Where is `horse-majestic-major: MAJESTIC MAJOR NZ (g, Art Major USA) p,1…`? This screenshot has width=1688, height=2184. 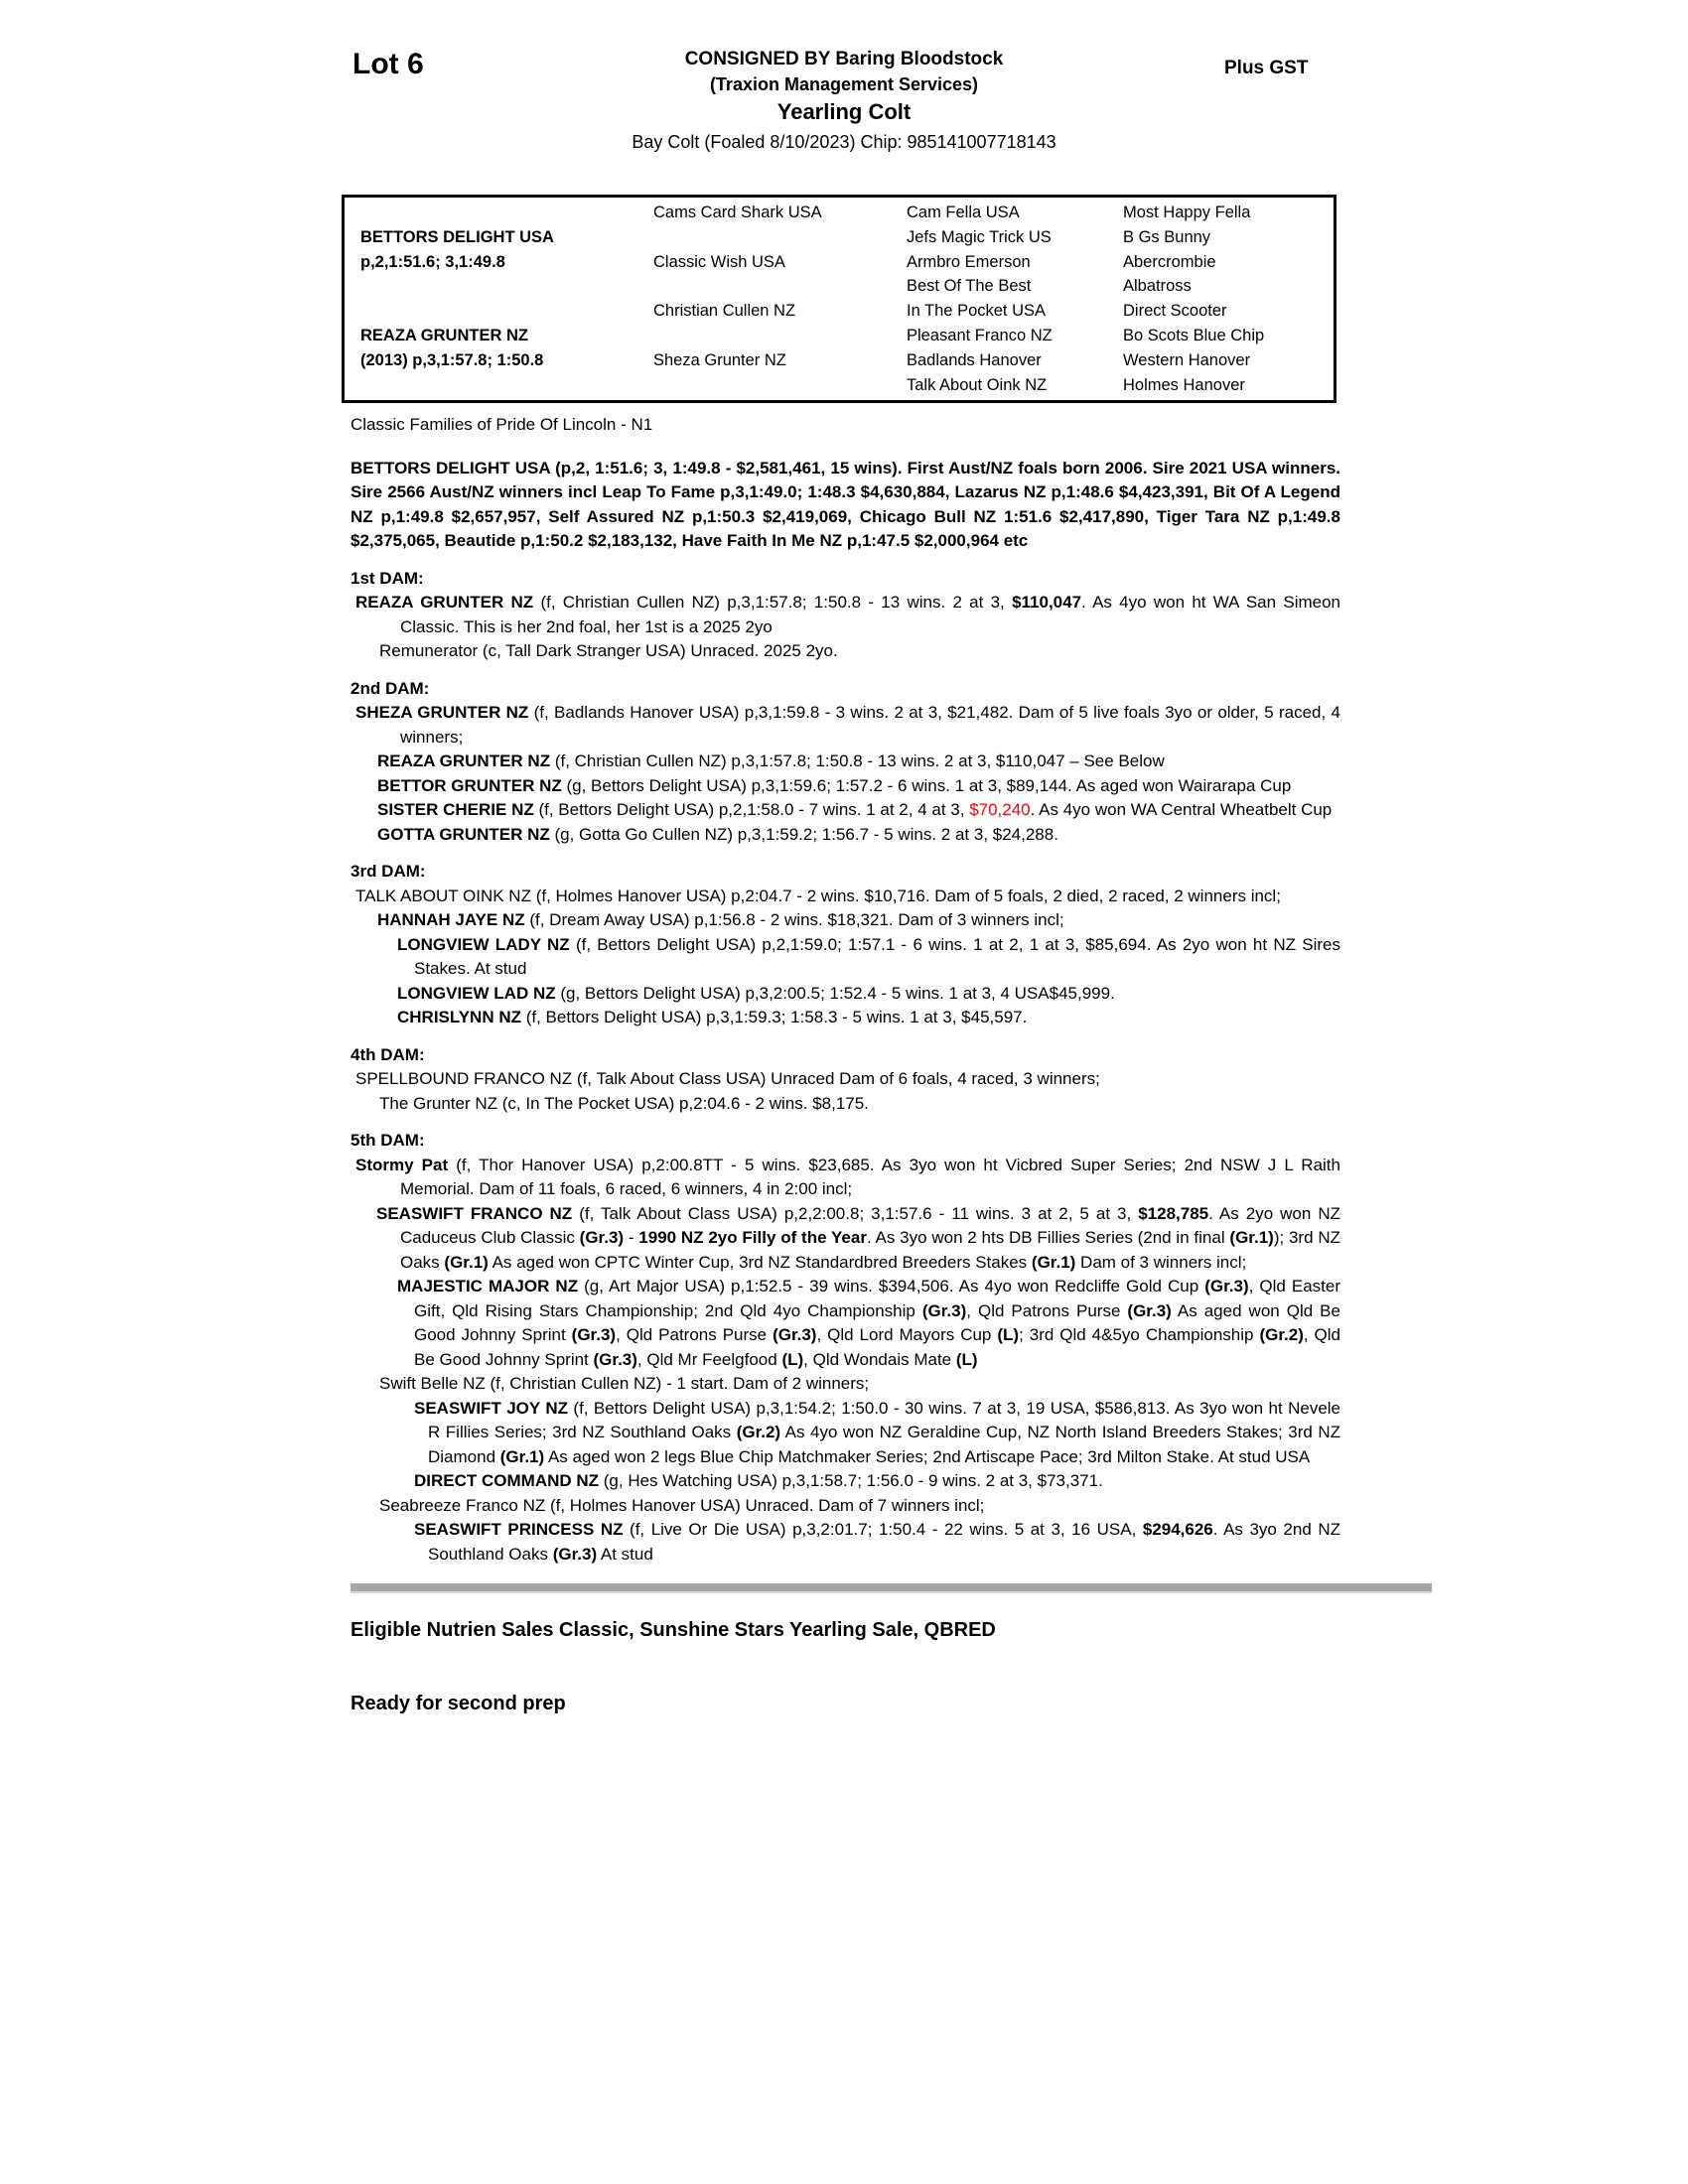 horse-majestic-major: MAJESTIC MAJOR NZ (g, Art Major USA) p,1… is located at coordinates (868, 1323).